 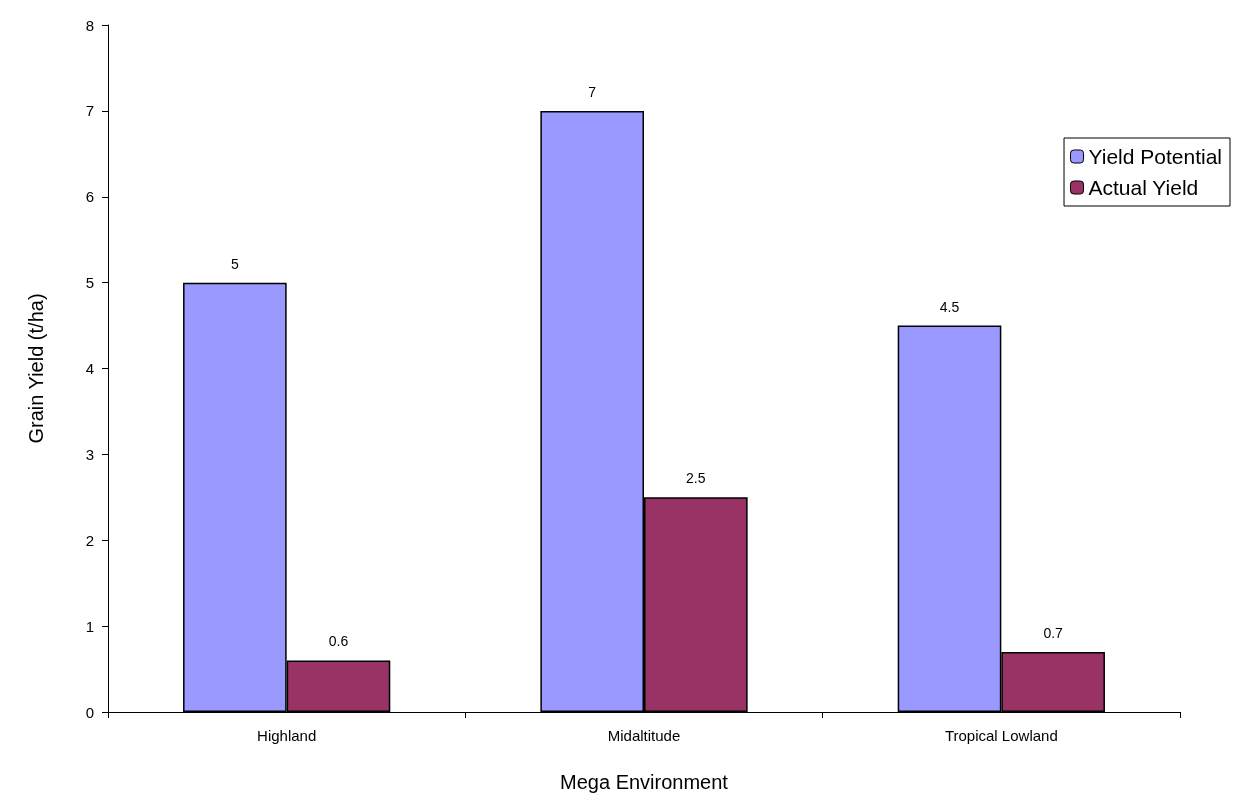 What do you see at coordinates (89, 454) in the screenshot?
I see `y-tick-label: 3` at bounding box center [89, 454].